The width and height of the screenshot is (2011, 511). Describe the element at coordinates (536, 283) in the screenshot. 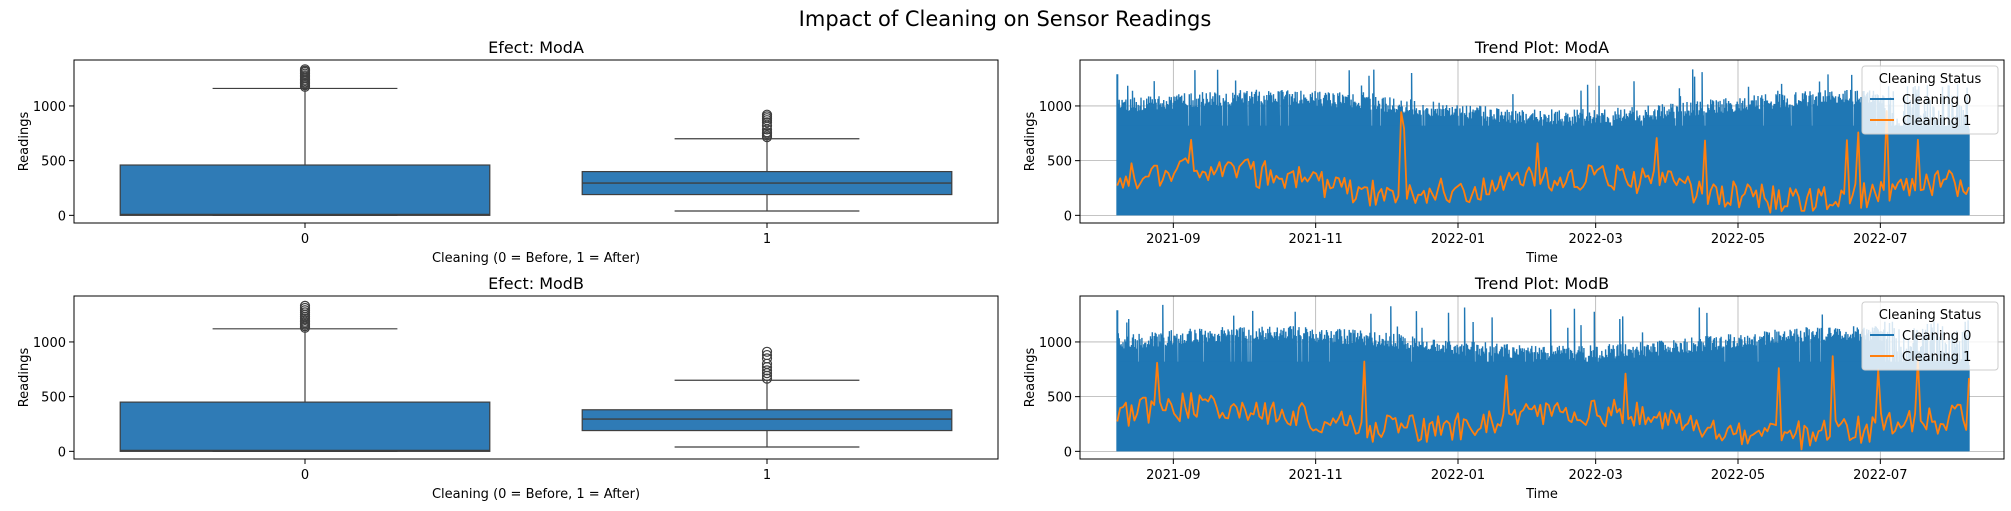

I see `panel-title: Efect: ModB` at that location.